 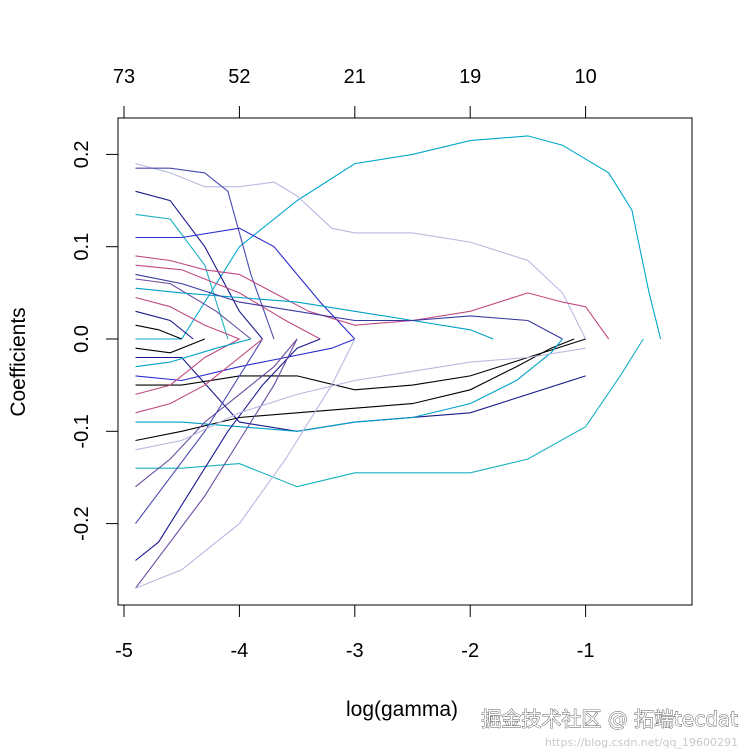 What do you see at coordinates (18, 361) in the screenshot?
I see `y-axis-title: Coefficients` at bounding box center [18, 361].